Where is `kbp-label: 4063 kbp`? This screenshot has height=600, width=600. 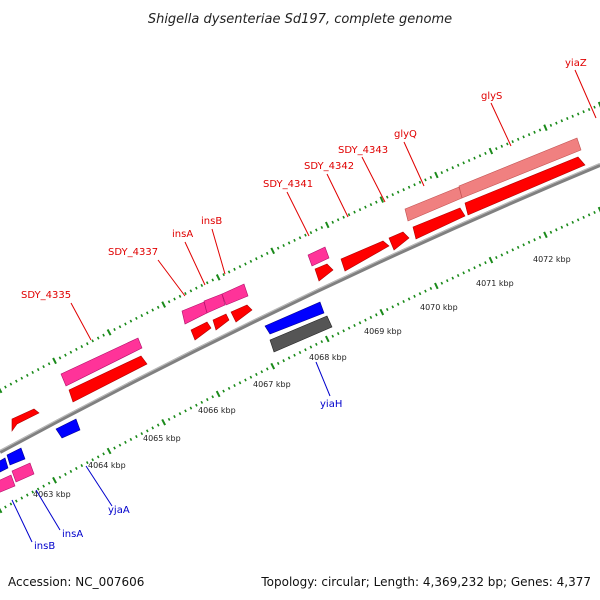
kbp-label: 4063 kbp is located at coordinates (52, 494).